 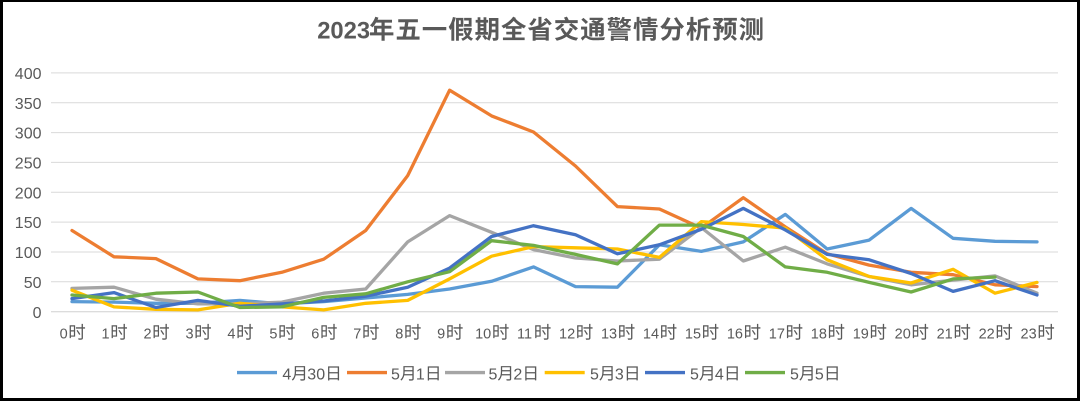 What do you see at coordinates (861, 335) in the screenshot?
I see `svg-text: 19` at bounding box center [861, 335].